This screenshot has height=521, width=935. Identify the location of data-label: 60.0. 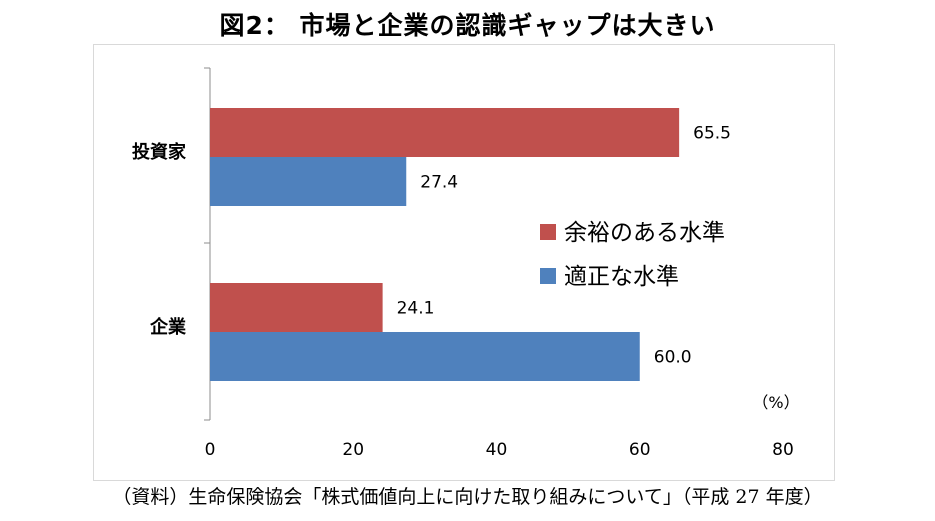
(673, 358).